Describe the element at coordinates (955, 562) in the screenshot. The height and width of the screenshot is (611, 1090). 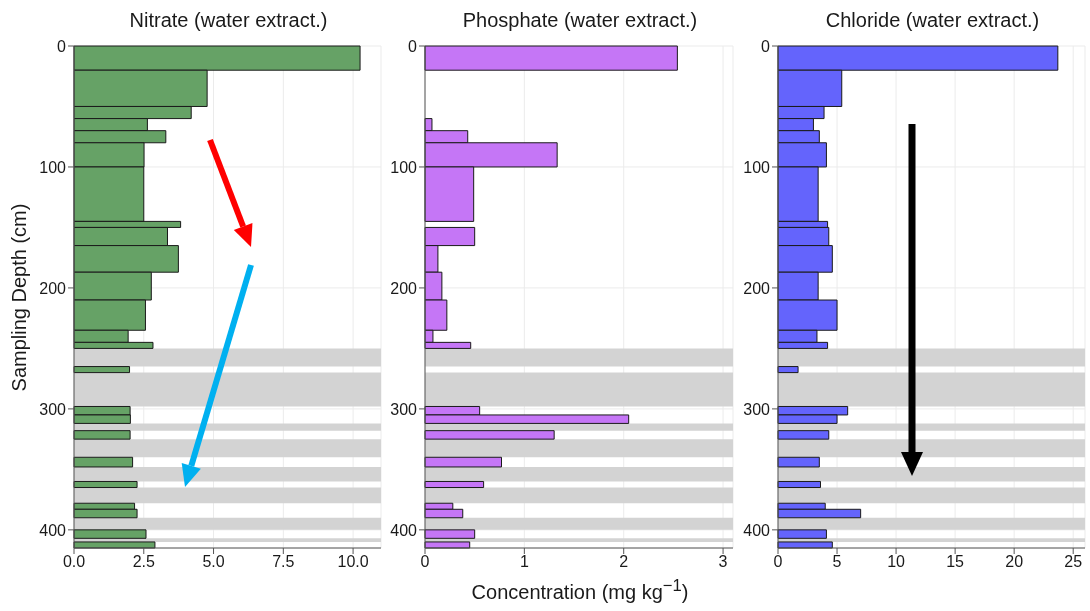
I see `x-tick-label: 15` at that location.